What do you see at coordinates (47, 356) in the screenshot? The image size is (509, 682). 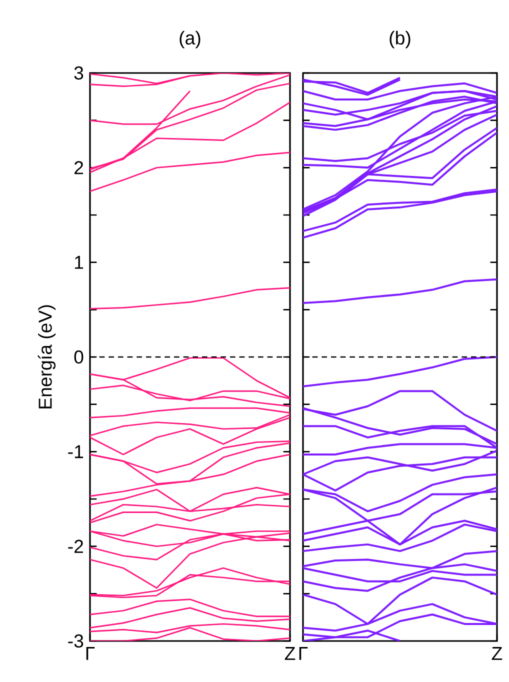 I see `y-axis-title: Energía (eV)` at bounding box center [47, 356].